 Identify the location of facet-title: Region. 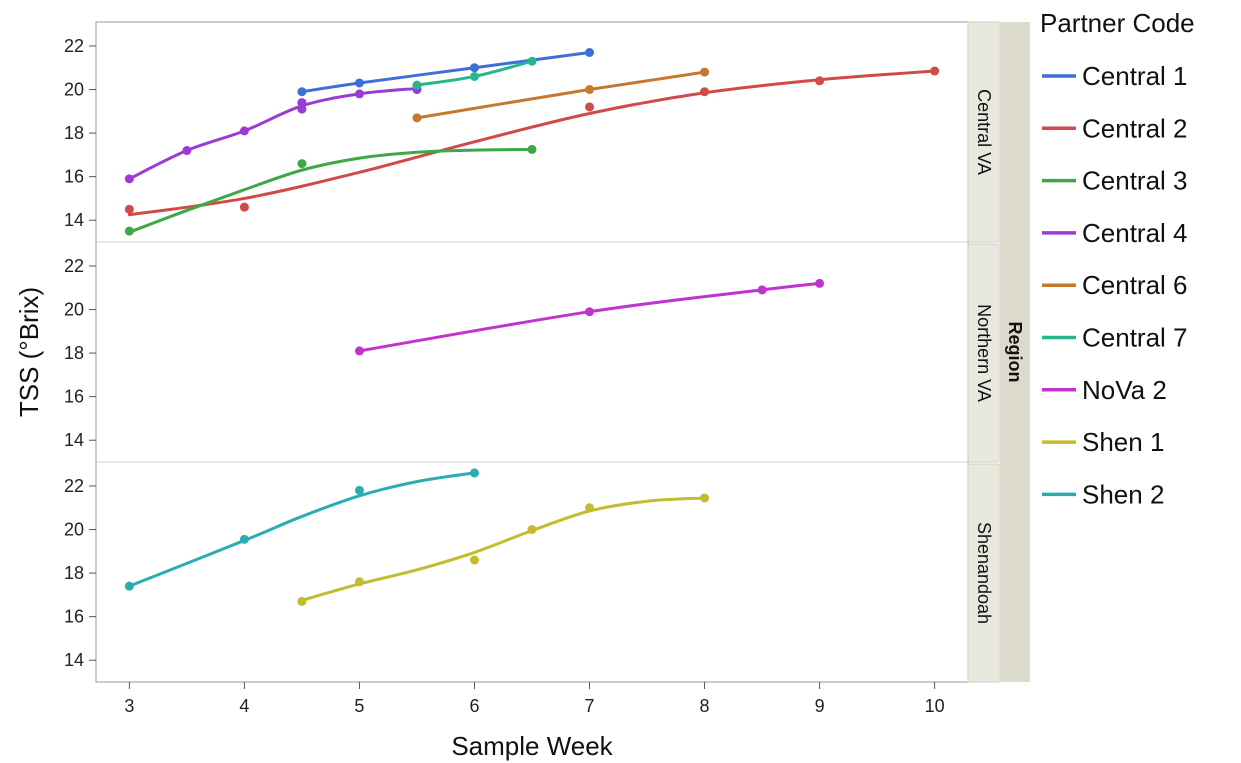
(1015, 352).